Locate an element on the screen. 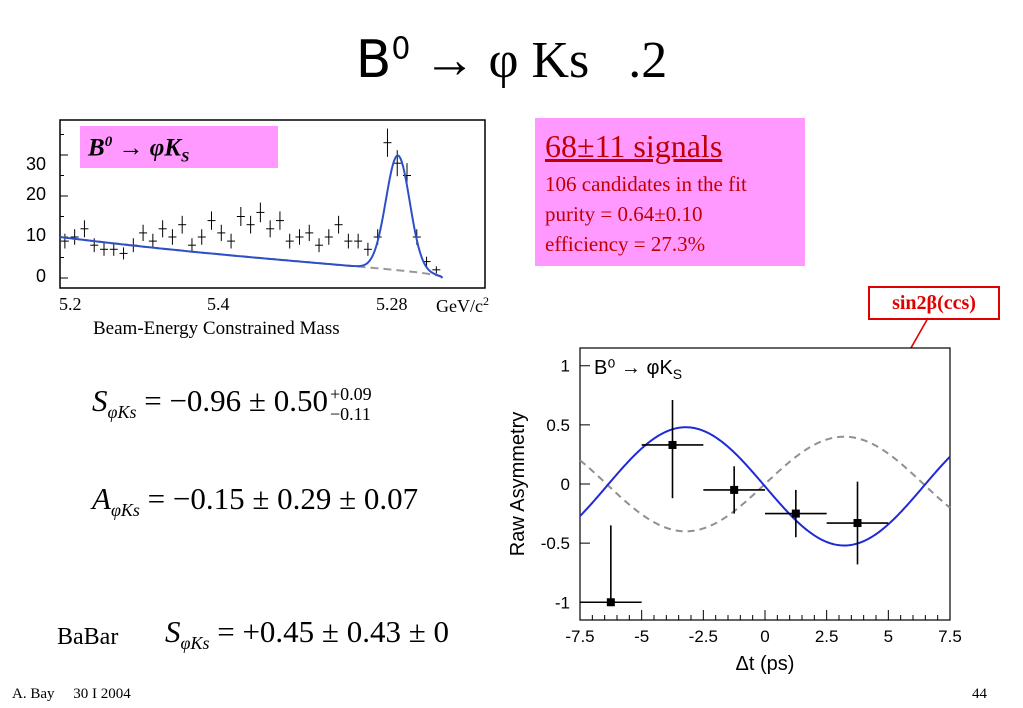 This screenshot has width=1023, height=708. asym-xtick-label: -7.5 is located at coordinates (579, 636).